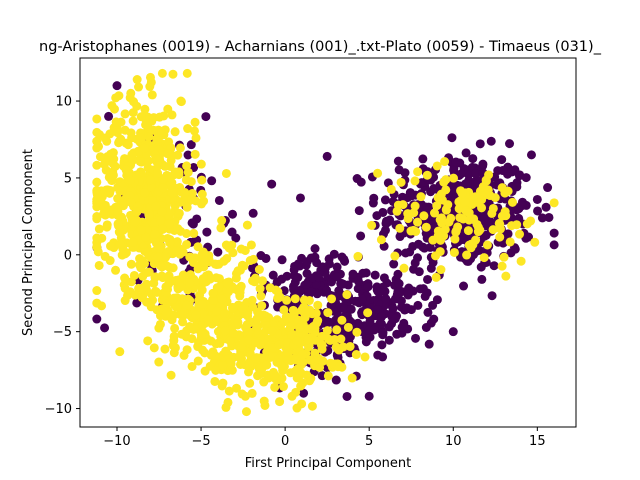 This screenshot has height=480, width=640. What do you see at coordinates (62, 256) in the screenshot?
I see `y-axis: −10 −5 0 5 10` at bounding box center [62, 256].